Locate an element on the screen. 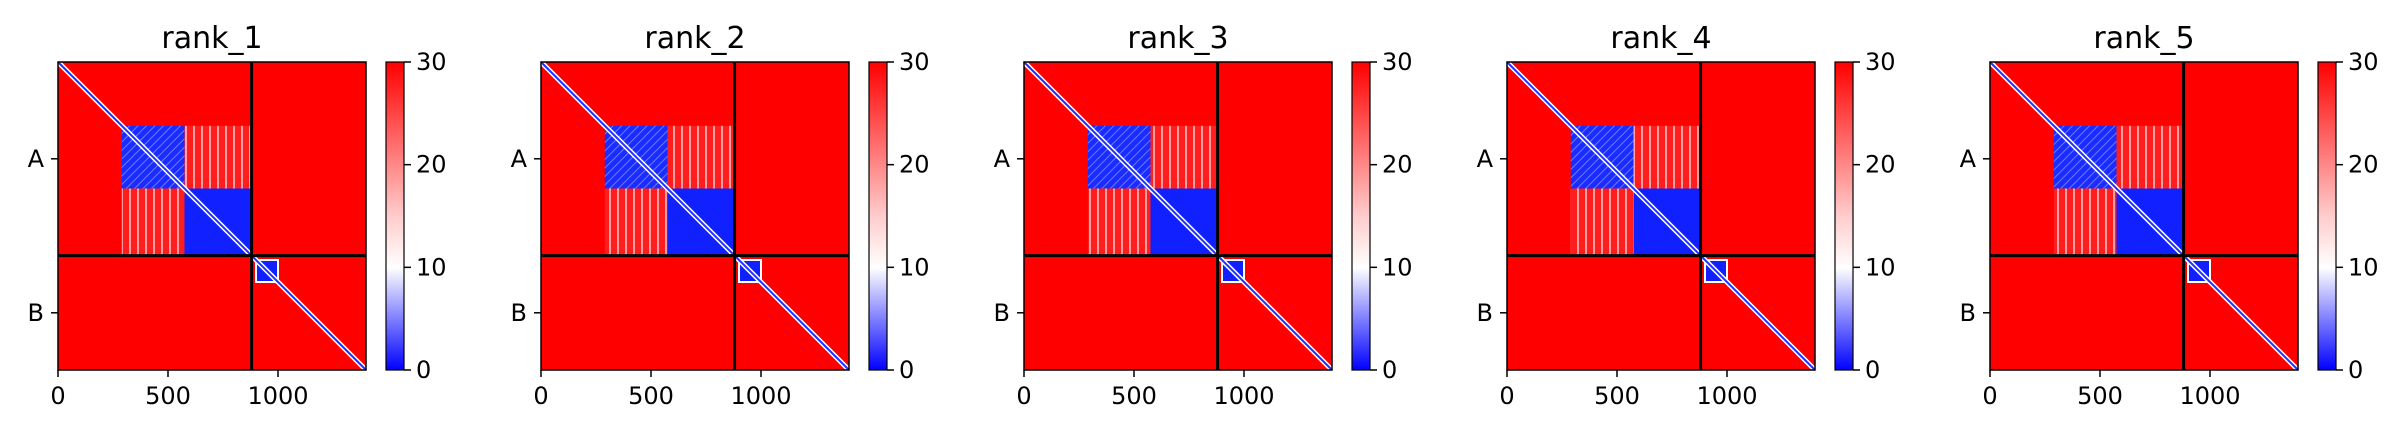  panel-title: rank_5 is located at coordinates (2143, 38).